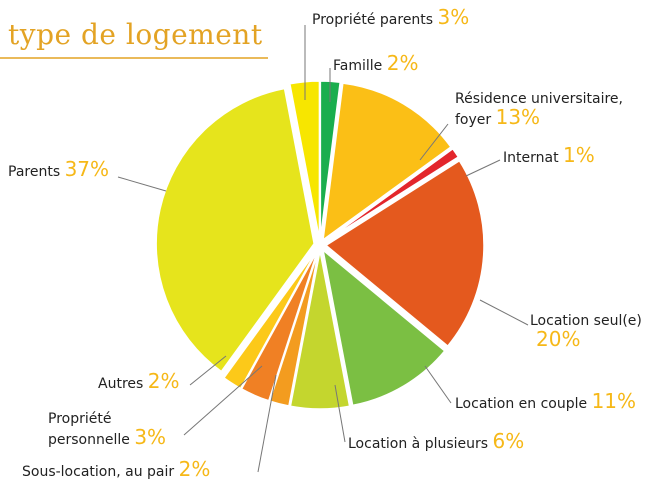 Image resolution: width=655 pixels, height=485 pixels. Describe the element at coordinates (87, 169) in the screenshot. I see `value-label: 37%` at that location.